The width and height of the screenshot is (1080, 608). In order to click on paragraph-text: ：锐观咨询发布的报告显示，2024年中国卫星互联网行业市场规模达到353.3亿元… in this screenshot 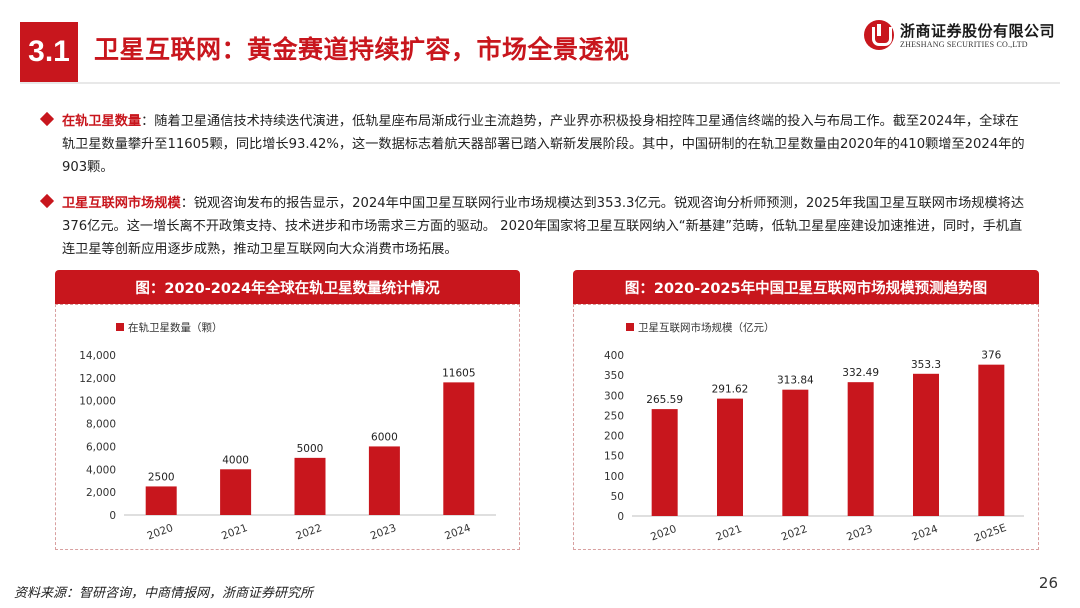, I will do `click(543, 226)`.